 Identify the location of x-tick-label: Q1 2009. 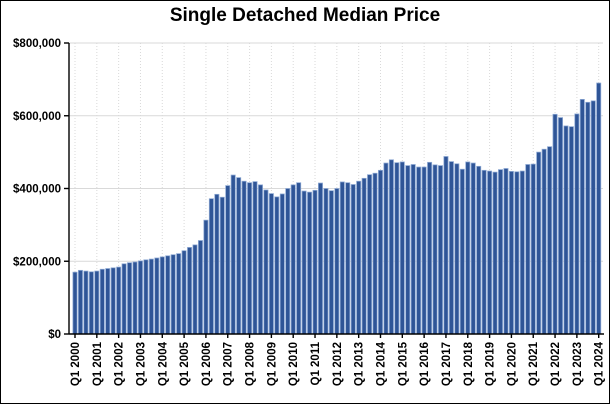
(272, 364).